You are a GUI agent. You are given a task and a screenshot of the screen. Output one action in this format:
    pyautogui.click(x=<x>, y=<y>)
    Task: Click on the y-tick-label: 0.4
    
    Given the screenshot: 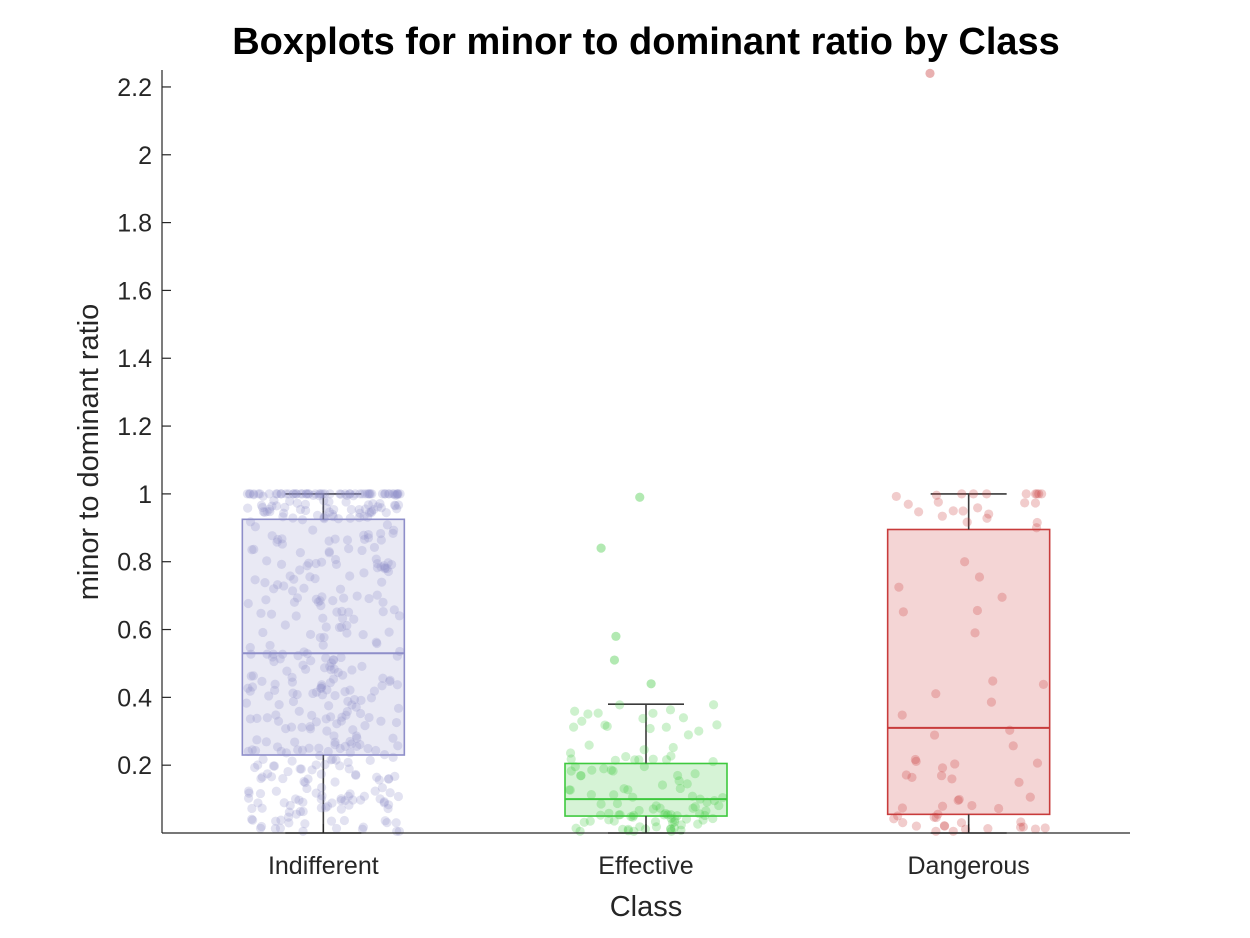 What is the action you would take?
    pyautogui.click(x=134, y=698)
    